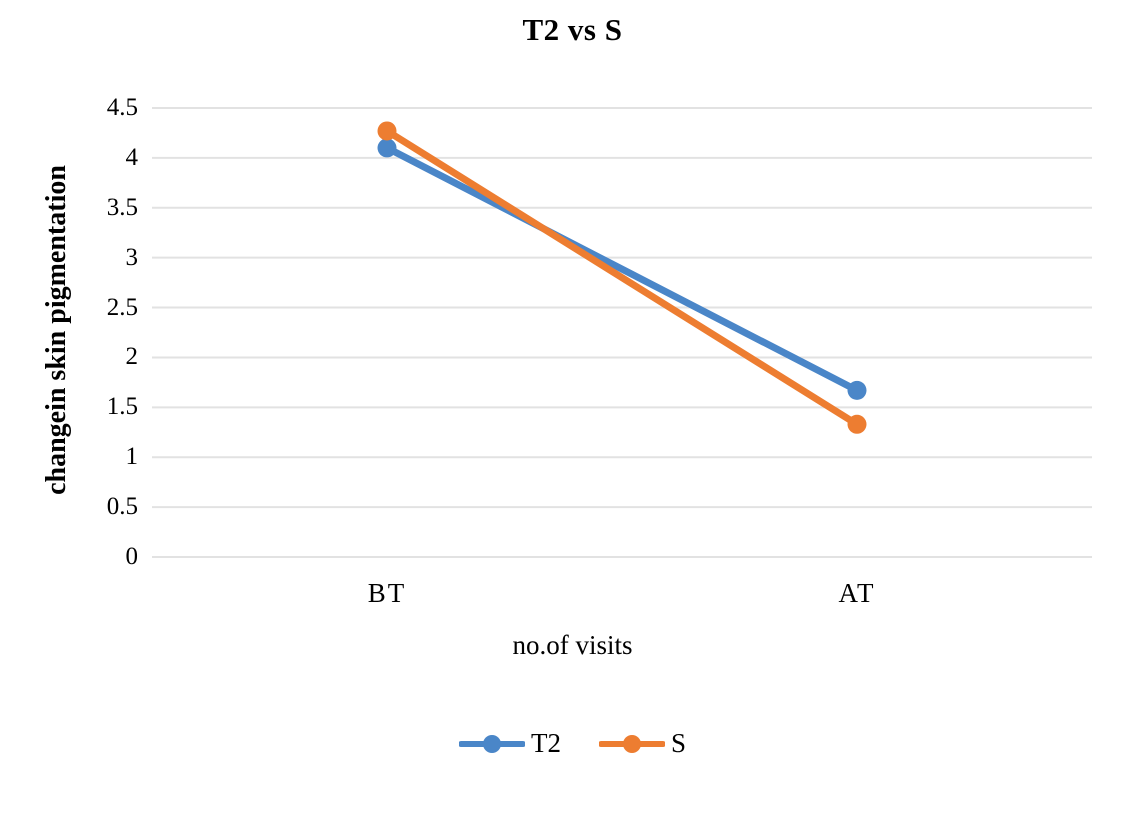 The image size is (1145, 824). Describe the element at coordinates (132, 257) in the screenshot. I see `y-tick-label: 3` at that location.